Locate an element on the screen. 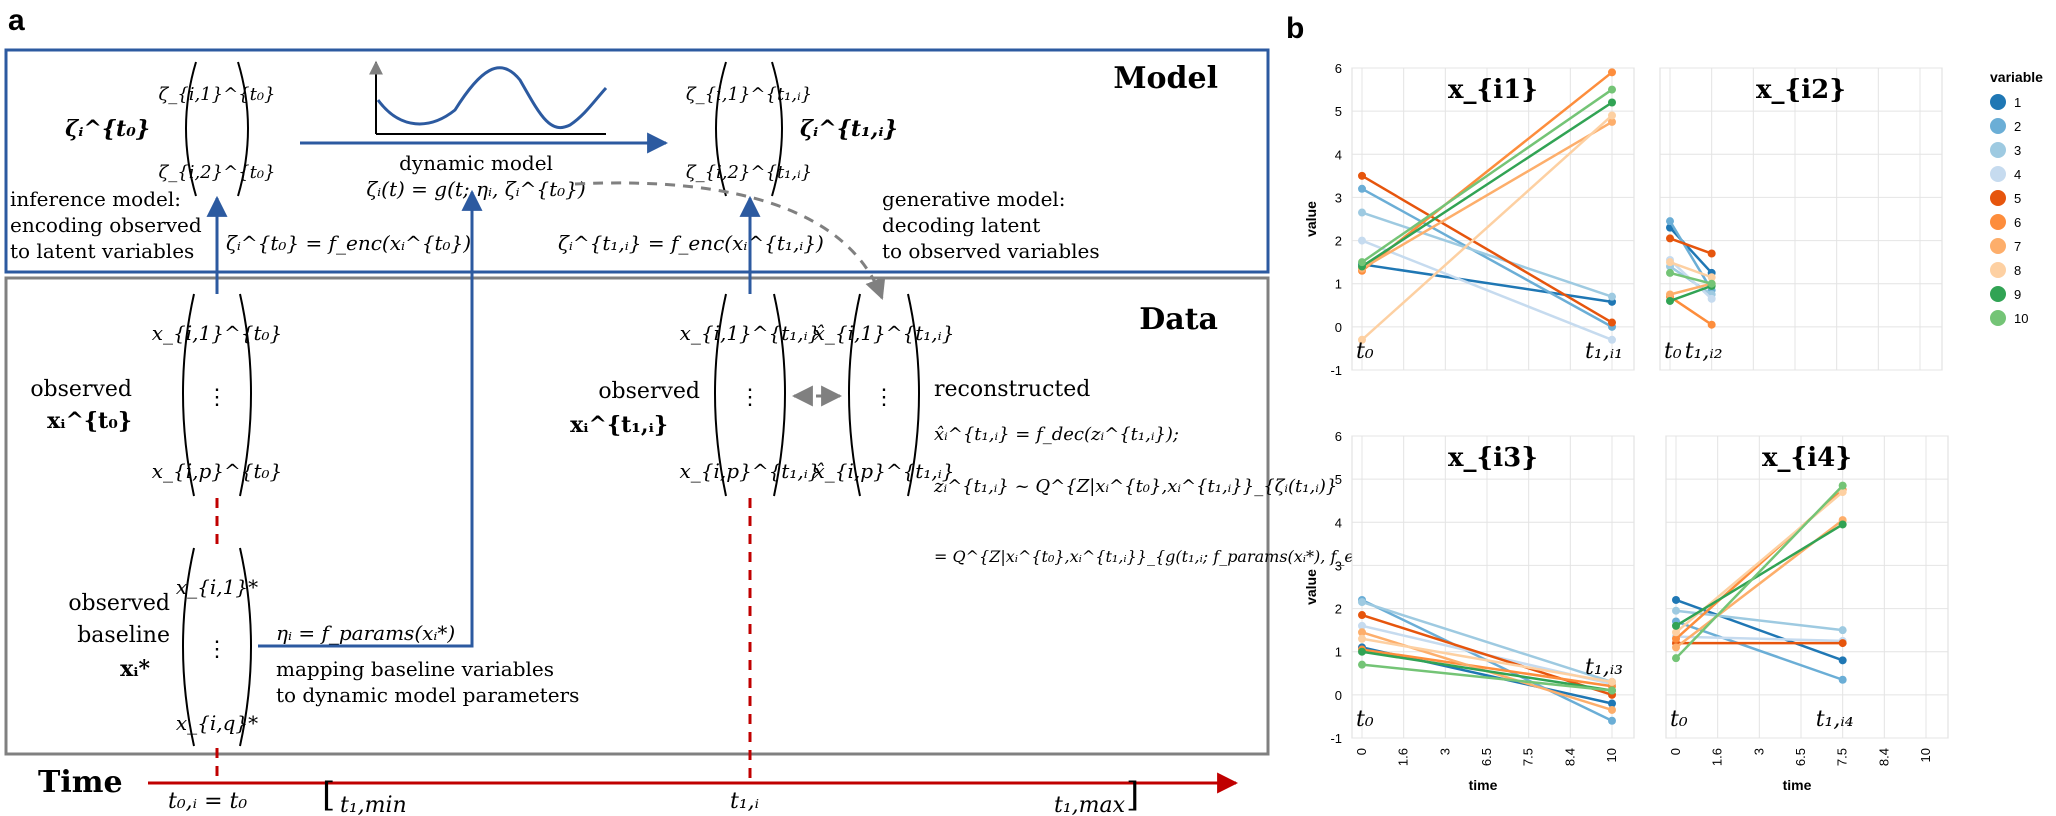 The height and width of the screenshot is (816, 2056). inference-text-1: inference model: is located at coordinates (95, 199).